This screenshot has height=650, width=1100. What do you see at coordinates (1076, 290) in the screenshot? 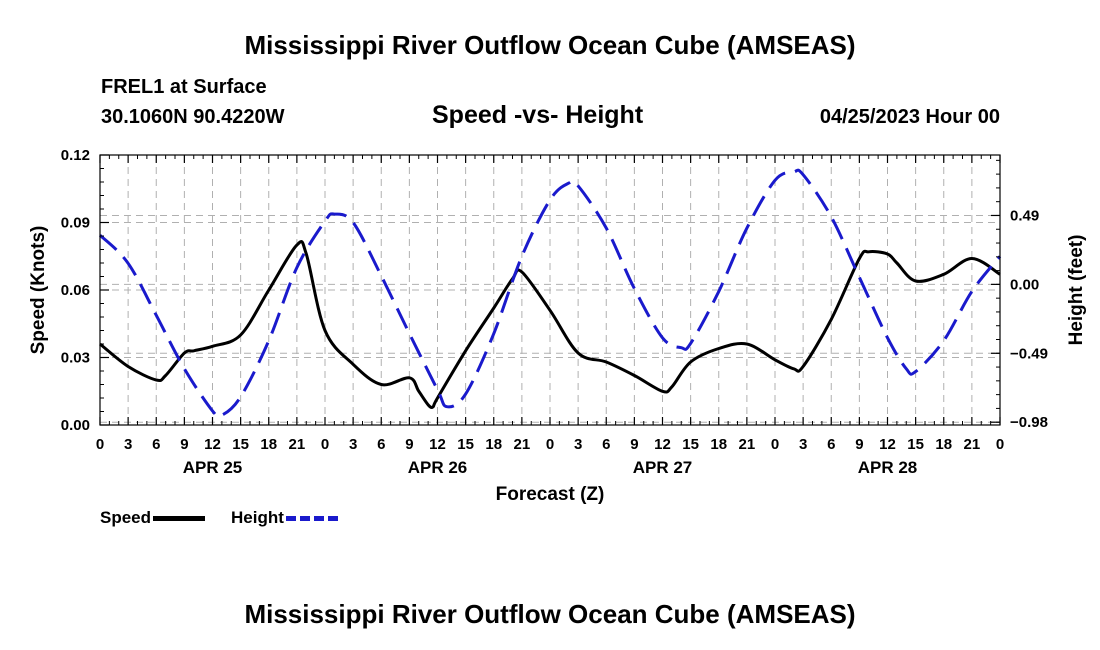
I see `y2-axis-title: Height (feet)` at bounding box center [1076, 290].